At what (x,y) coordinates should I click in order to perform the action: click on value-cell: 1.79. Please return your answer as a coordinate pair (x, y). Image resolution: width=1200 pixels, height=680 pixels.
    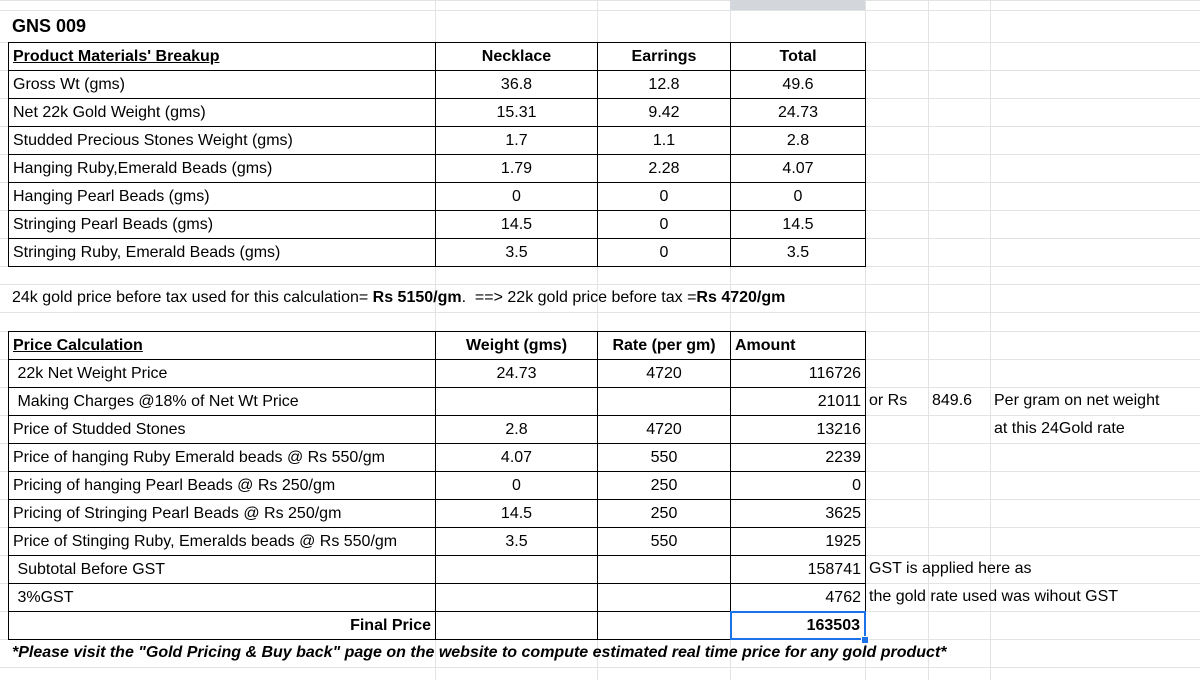
    Looking at the image, I should click on (516, 168).